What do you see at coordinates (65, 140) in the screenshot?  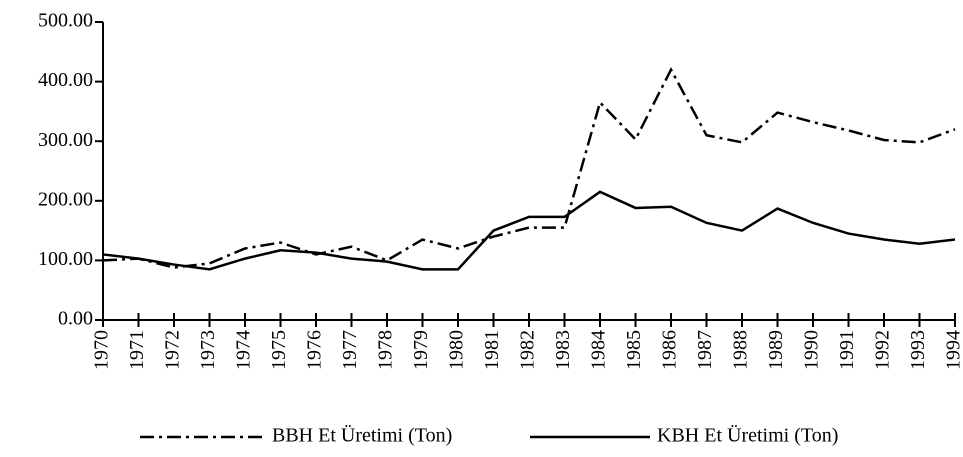 I see `y-tick-label: 300.00` at bounding box center [65, 140].